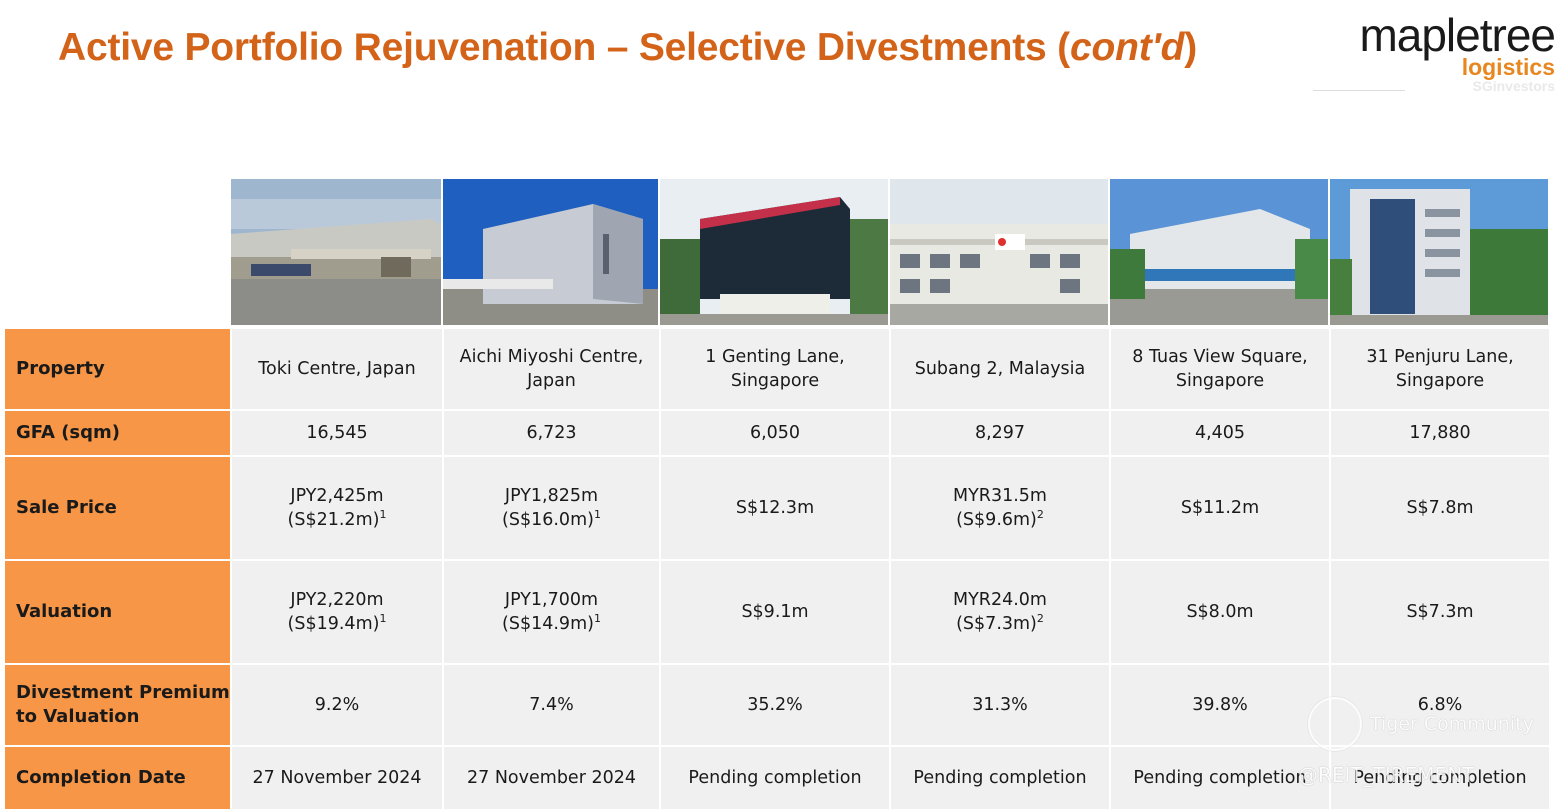  I want to click on mapletree-logo: mapletree logistics SGinvestors, so click(1433, 53).